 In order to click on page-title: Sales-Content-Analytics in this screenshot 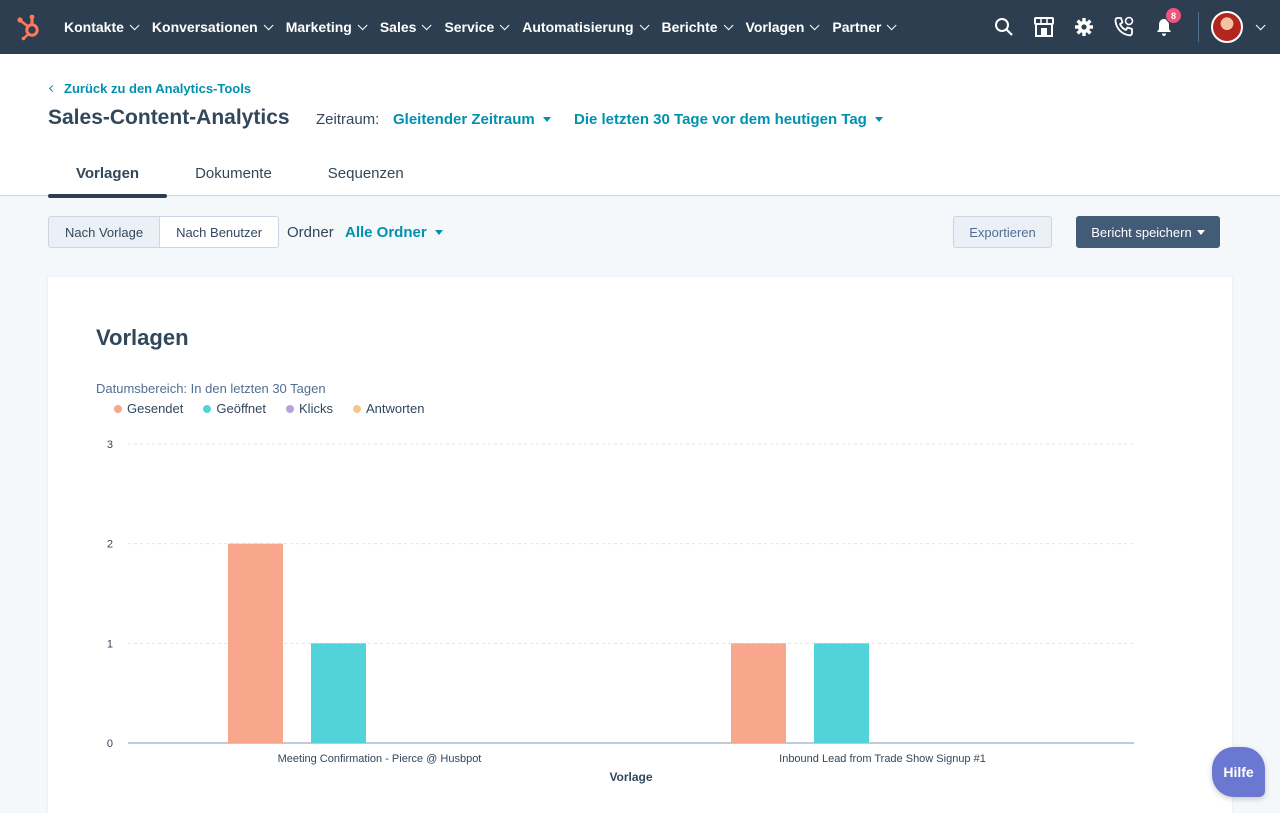, I will do `click(169, 117)`.